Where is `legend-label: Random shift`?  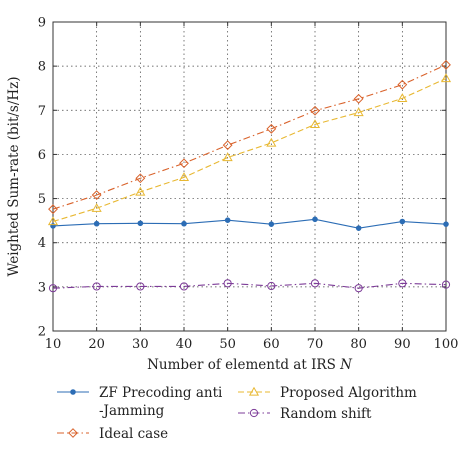
legend-label: Random shift is located at coordinates (326, 414).